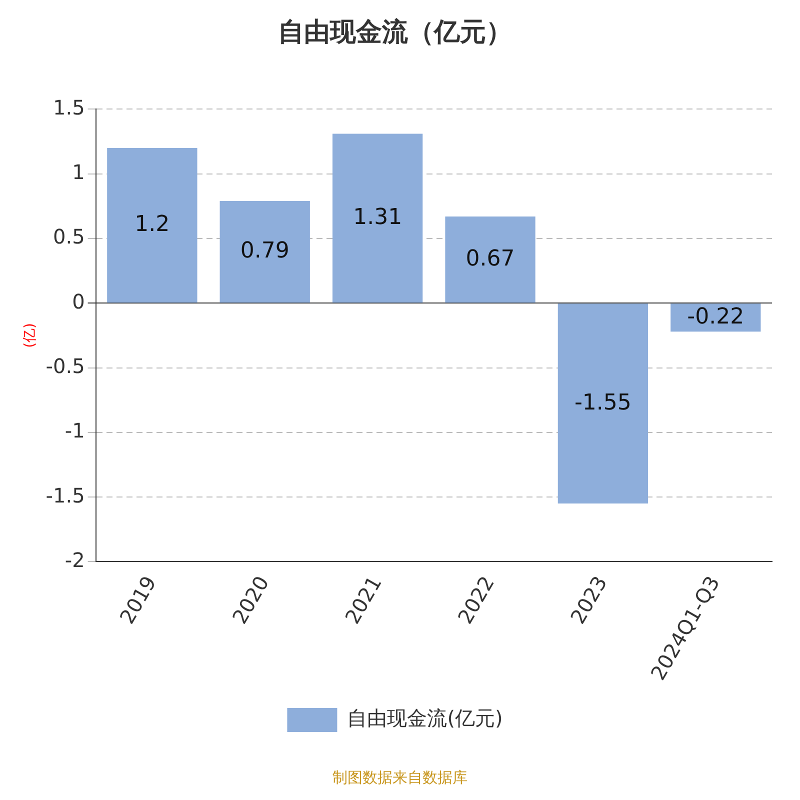 The image size is (800, 800). What do you see at coordinates (78, 172) in the screenshot?
I see `y-tick-label: 1` at bounding box center [78, 172].